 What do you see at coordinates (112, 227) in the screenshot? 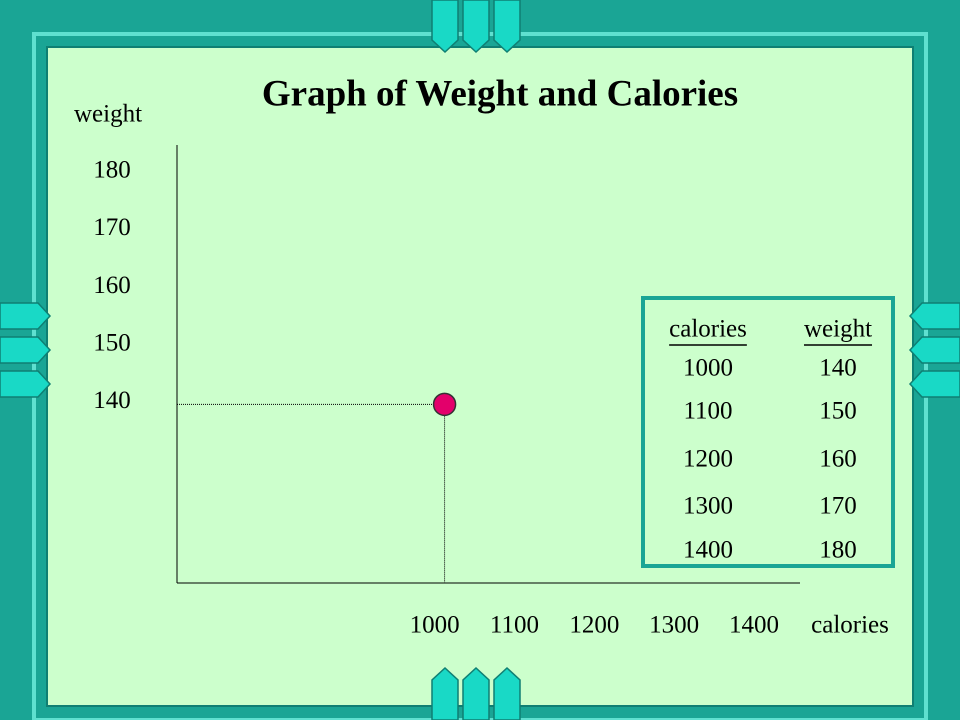
I see `y-tick-label: 170` at bounding box center [112, 227].